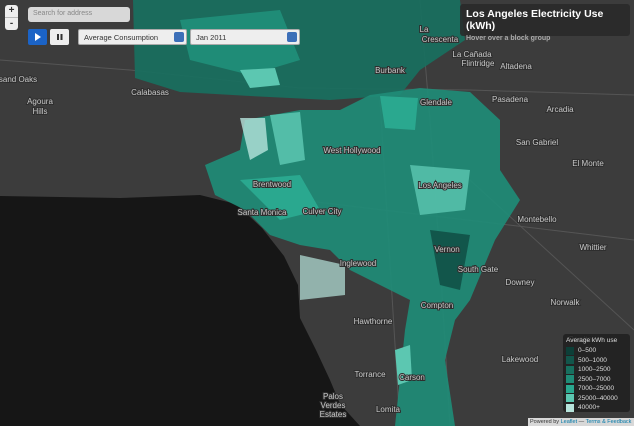 Image resolution: width=634 pixels, height=426 pixels. Describe the element at coordinates (537, 142) in the screenshot. I see `place-label: San Gabriel` at that location.